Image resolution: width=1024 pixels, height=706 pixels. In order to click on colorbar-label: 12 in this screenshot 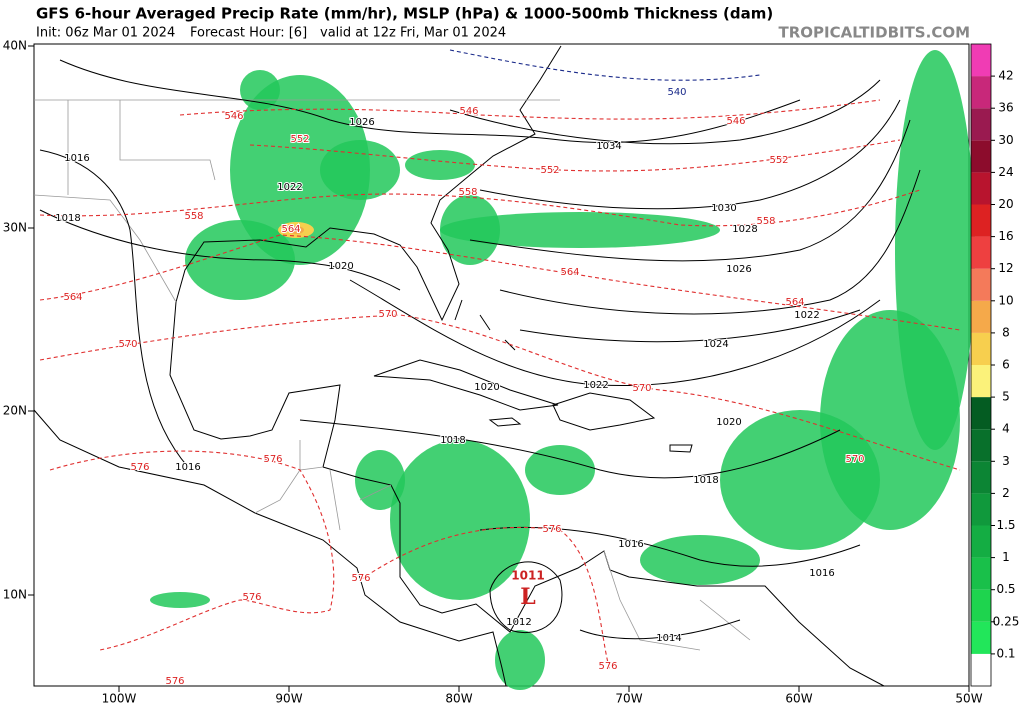, I will do `click(1005, 268)`.